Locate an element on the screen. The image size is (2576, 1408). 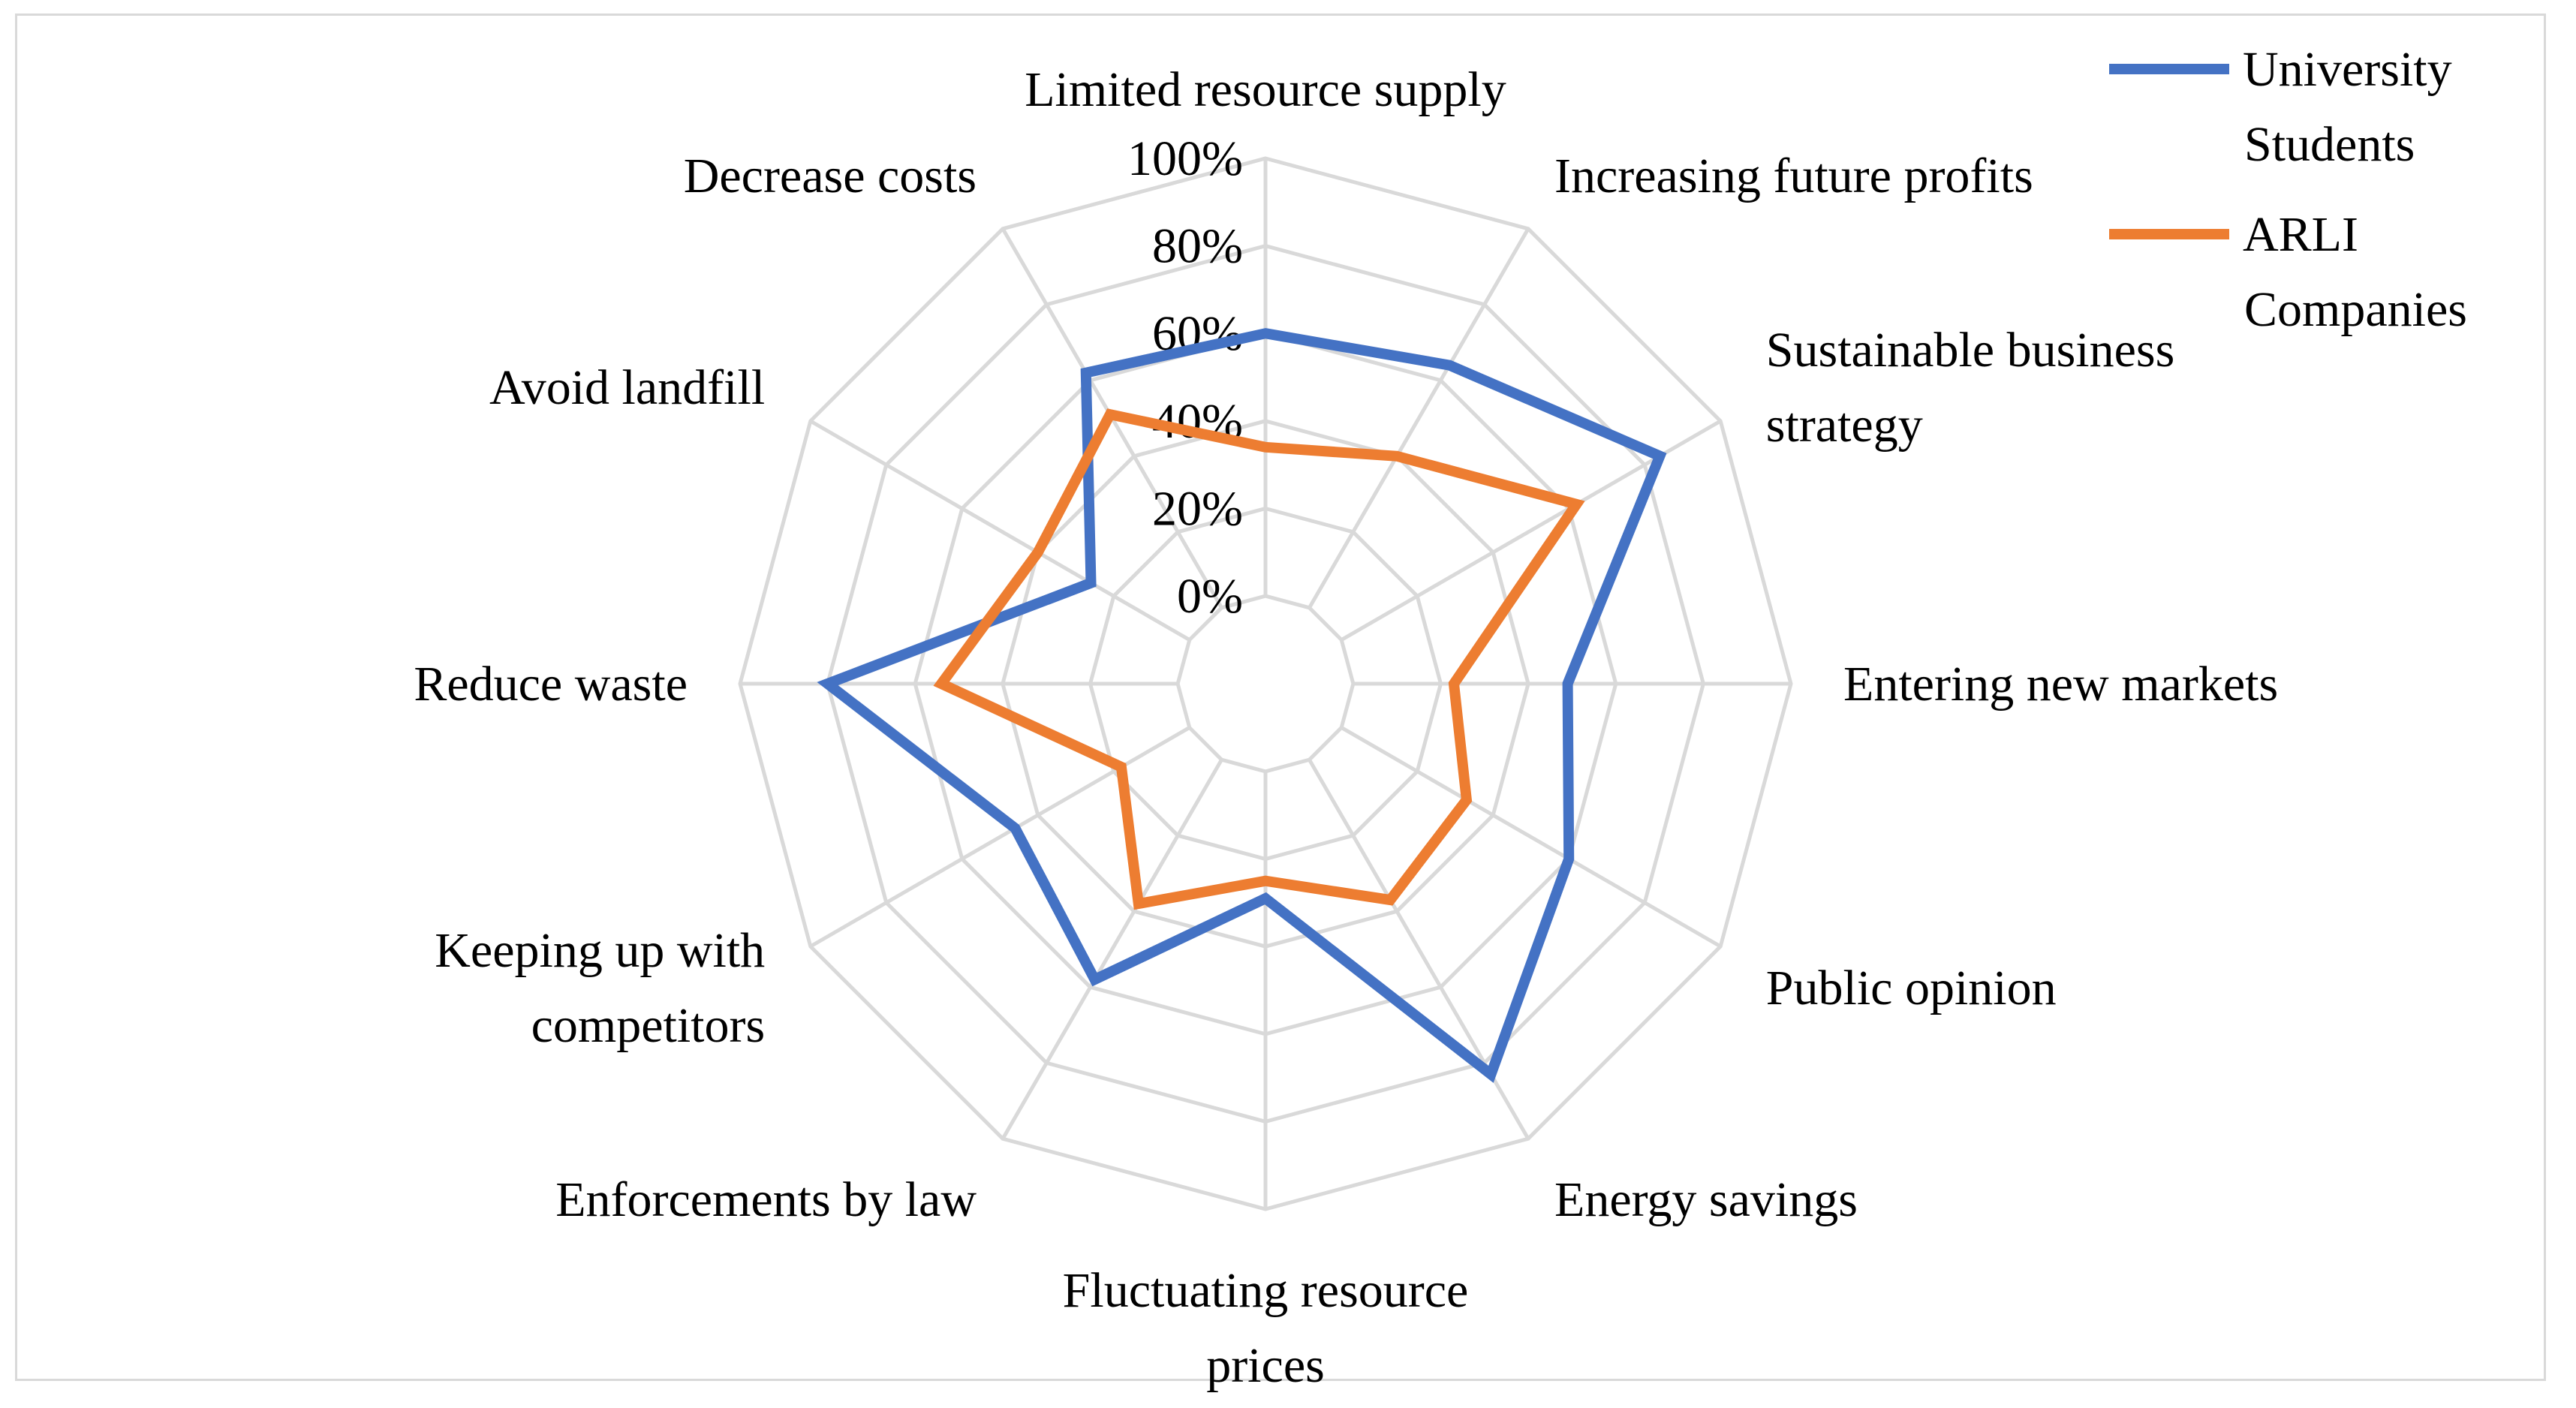
category-label: Entering new markets is located at coordinates (2060, 684).